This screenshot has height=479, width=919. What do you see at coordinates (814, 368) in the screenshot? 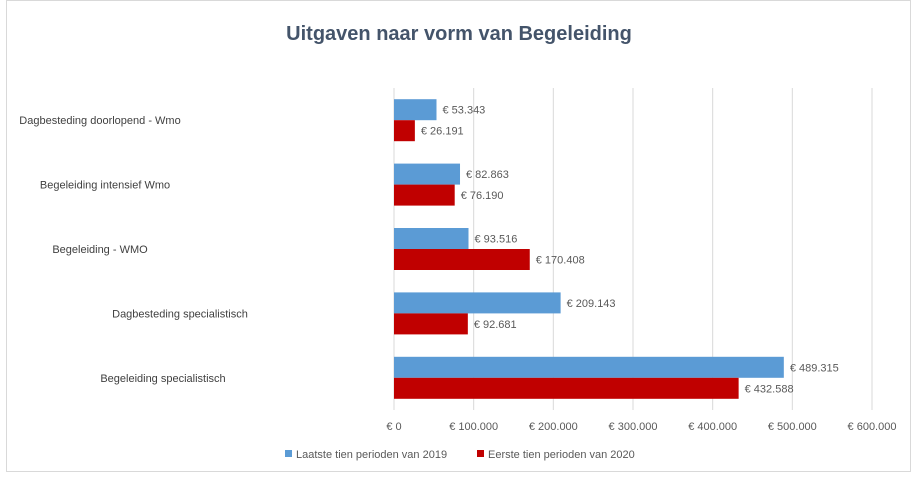
I see `data-label: € 489.315` at bounding box center [814, 368].